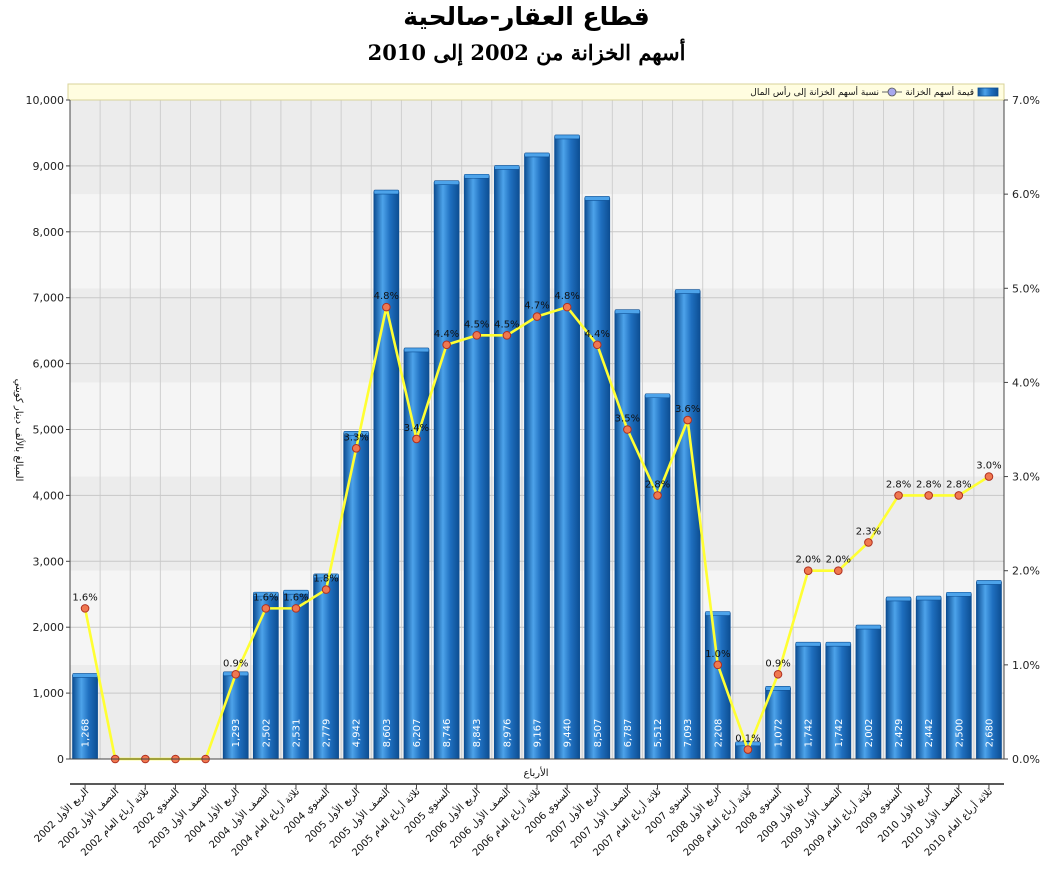 This screenshot has width=1053, height=870. What do you see at coordinates (988, 92) in the screenshot?
I see `legend-swatch-bar` at bounding box center [988, 92].